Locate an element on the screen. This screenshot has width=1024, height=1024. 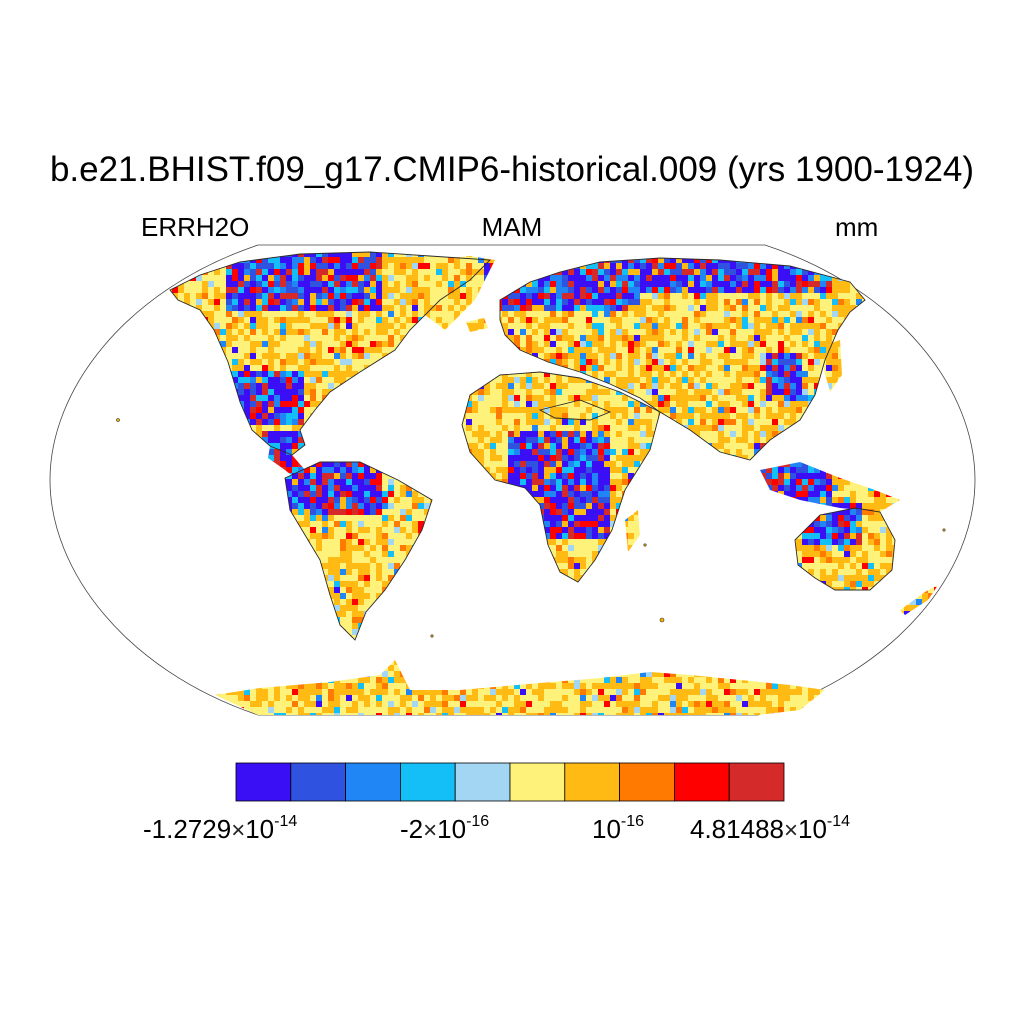
season-label: MAM is located at coordinates (512, 227).